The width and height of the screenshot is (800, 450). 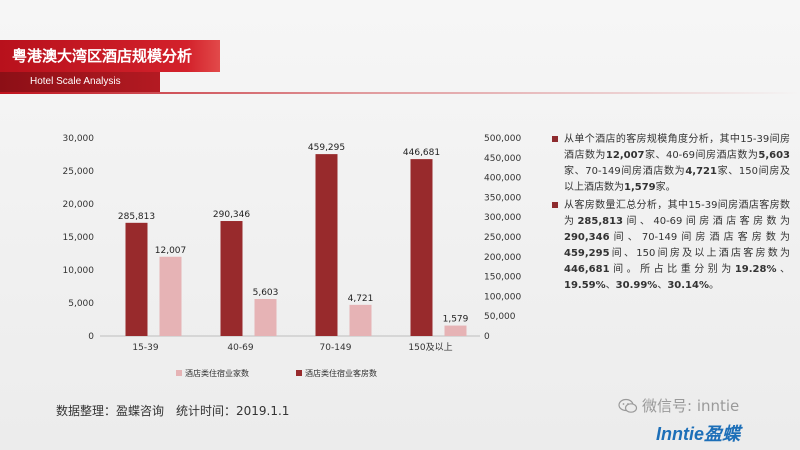 What do you see at coordinates (91, 337) in the screenshot?
I see `y-left-tick-label: 0` at bounding box center [91, 337].